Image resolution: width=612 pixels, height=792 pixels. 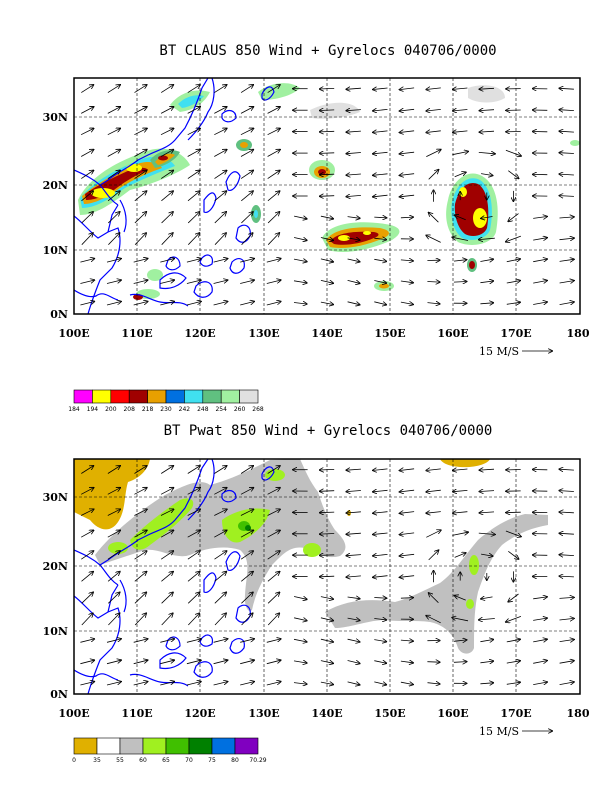 What do you see at coordinates (74, 760) in the screenshot?
I see `colorbar-label: 0` at bounding box center [74, 760].